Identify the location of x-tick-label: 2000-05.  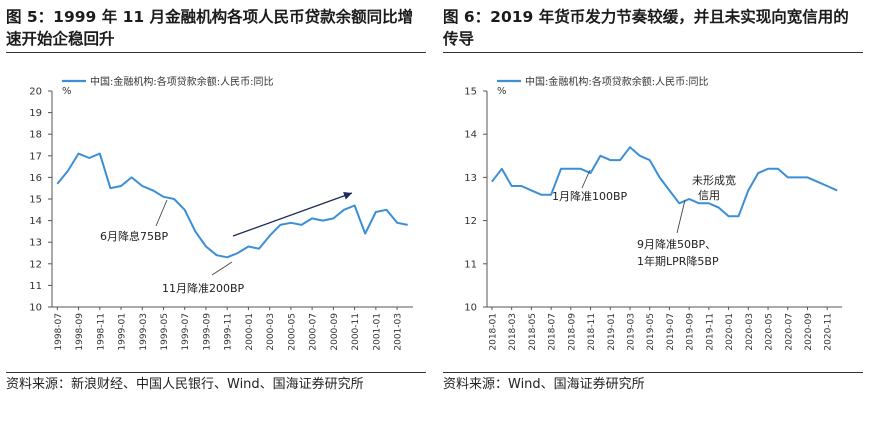
(292, 332).